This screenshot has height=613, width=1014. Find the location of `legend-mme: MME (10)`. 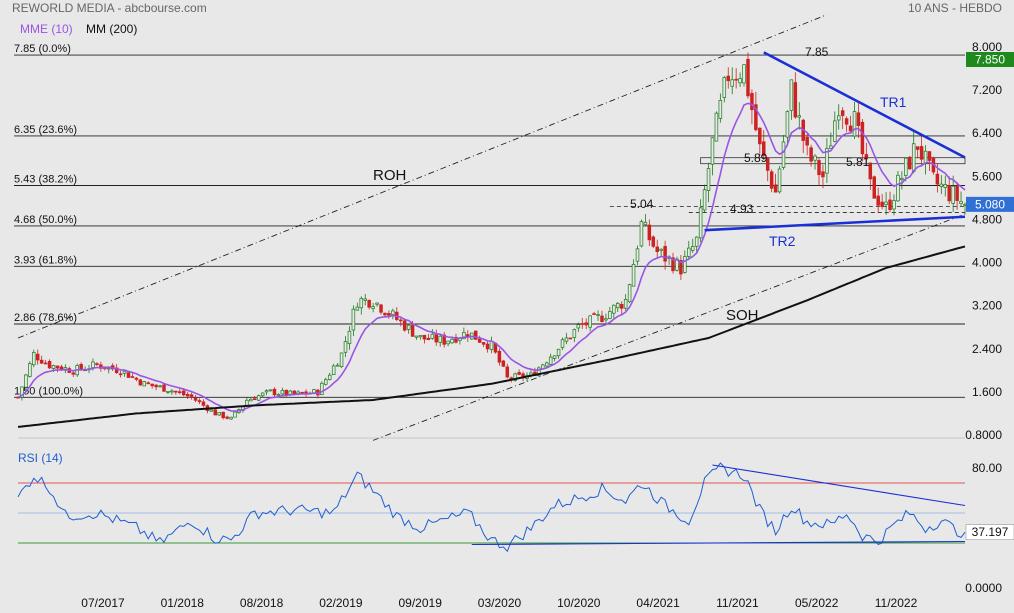

legend-mme: MME (10) is located at coordinates (46, 29).